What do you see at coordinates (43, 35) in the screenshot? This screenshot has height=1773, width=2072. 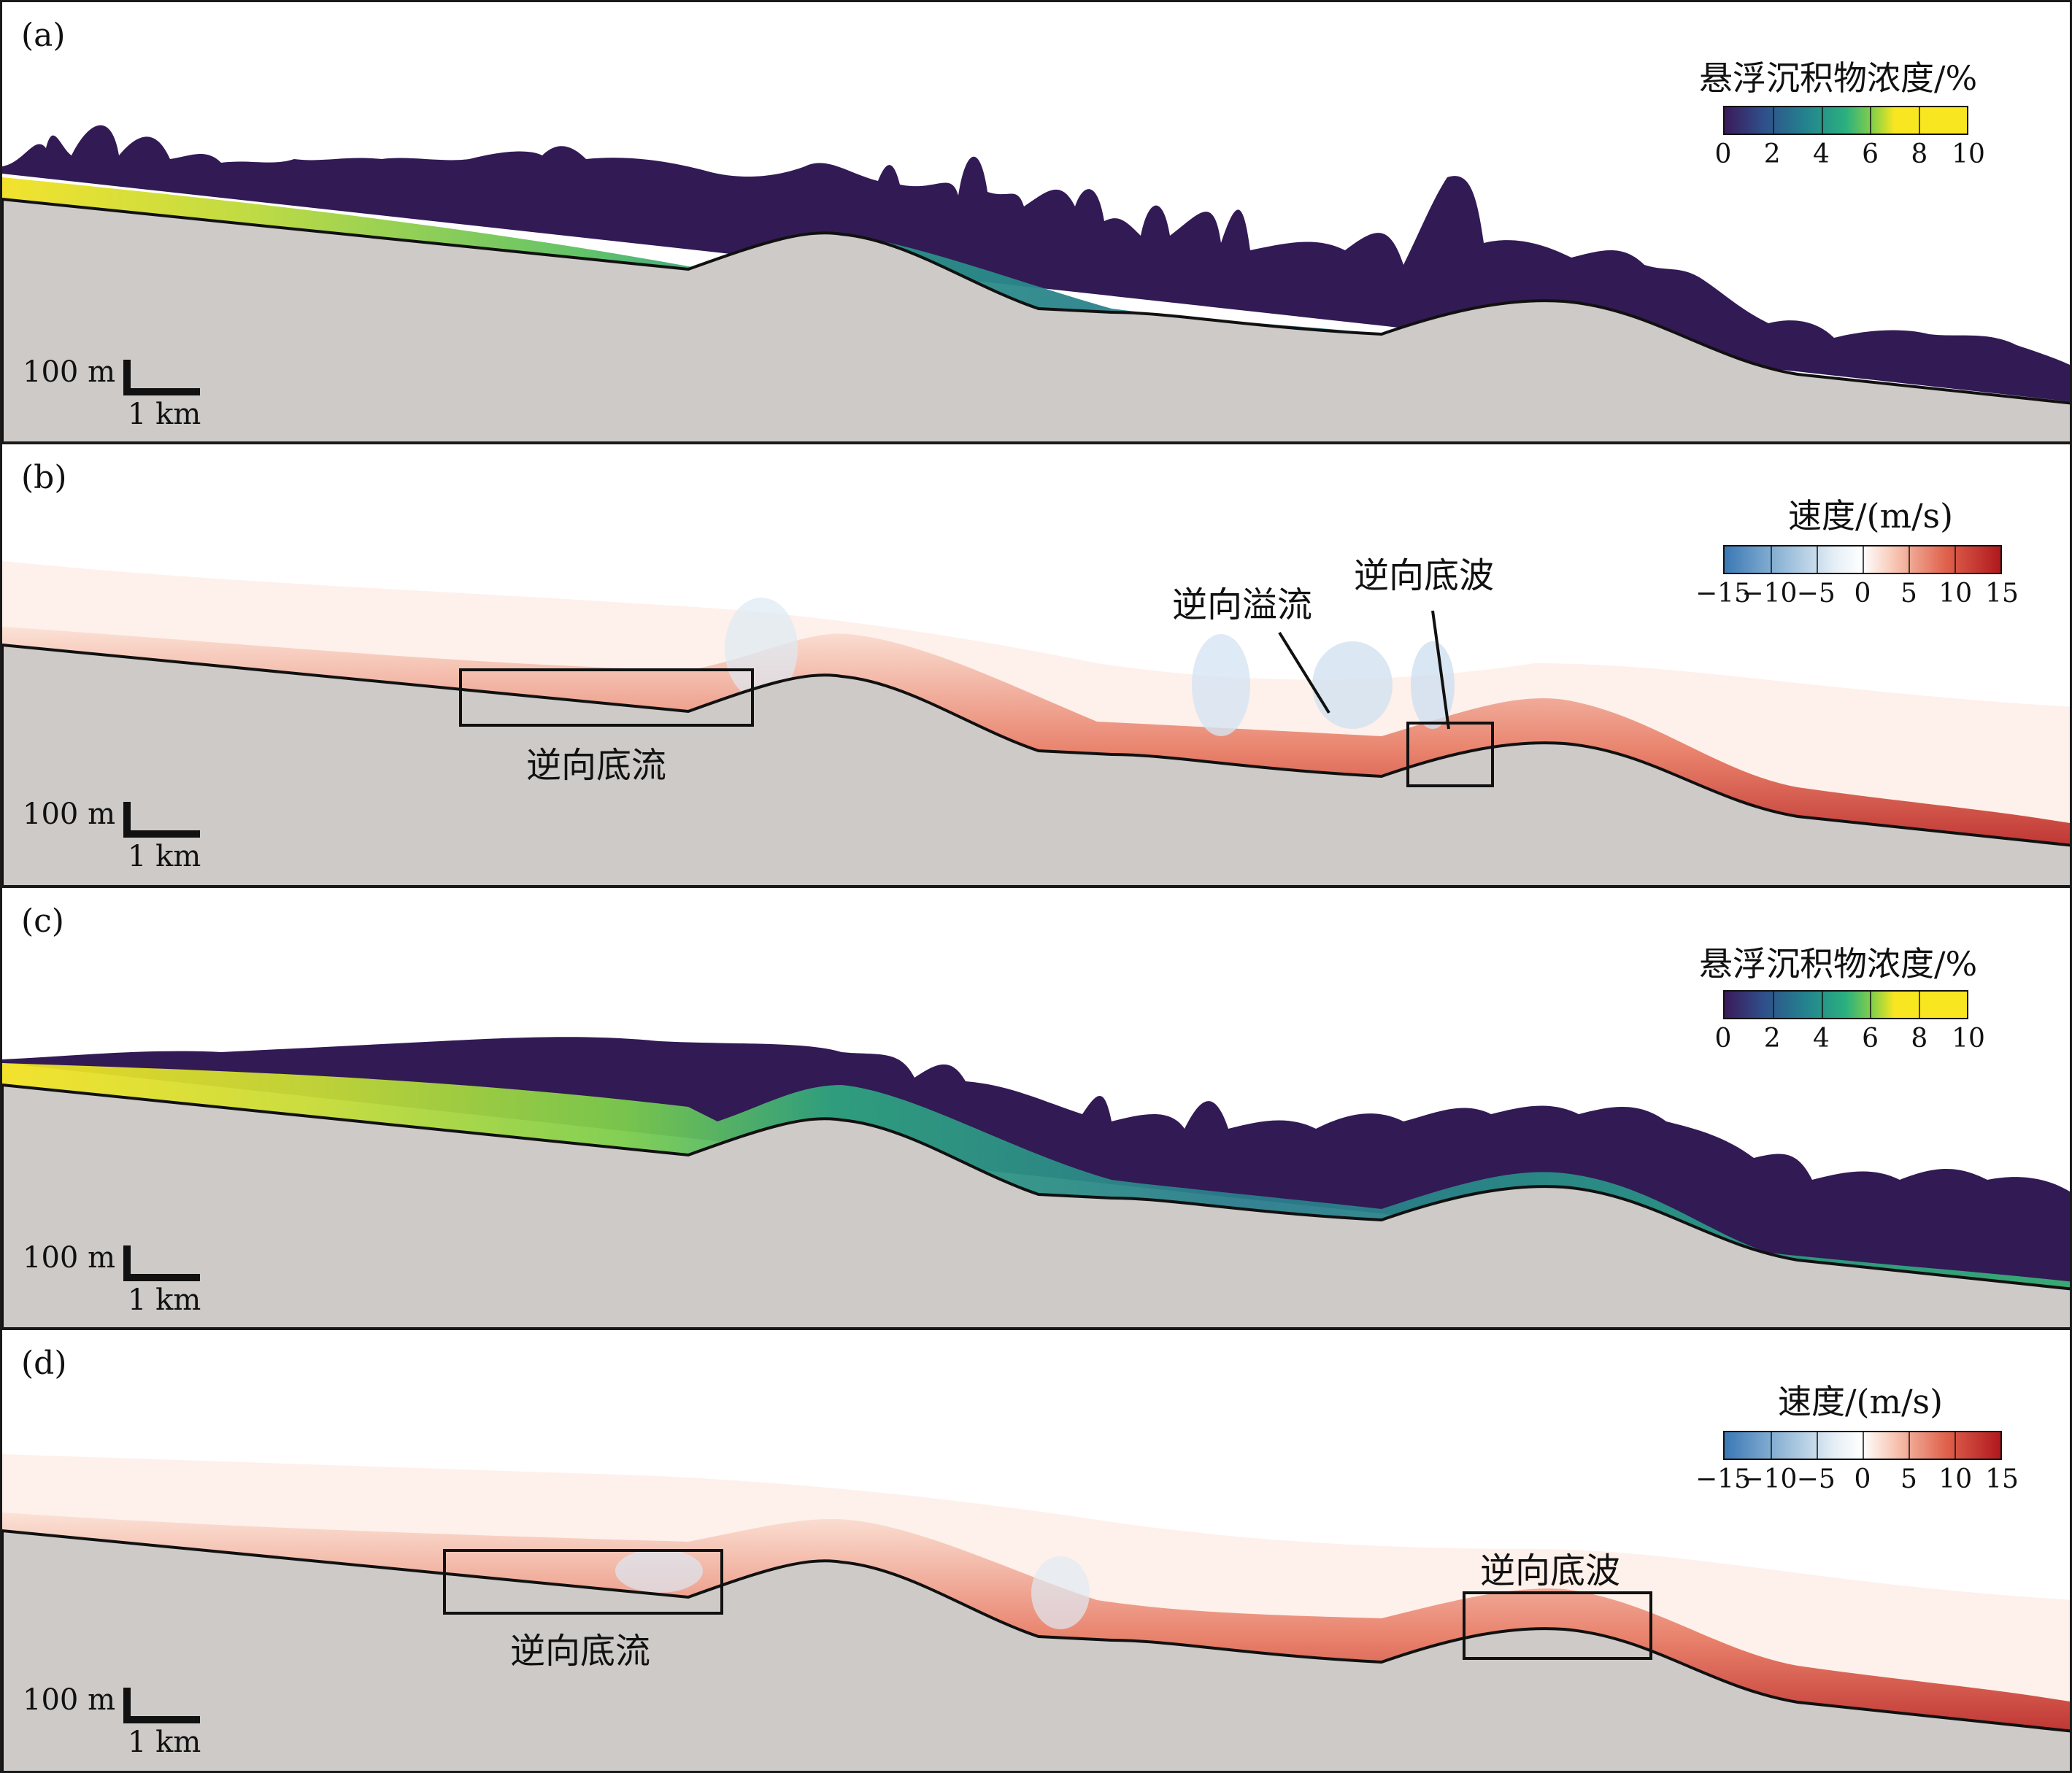 I see `panel-label: (a)` at bounding box center [43, 35].